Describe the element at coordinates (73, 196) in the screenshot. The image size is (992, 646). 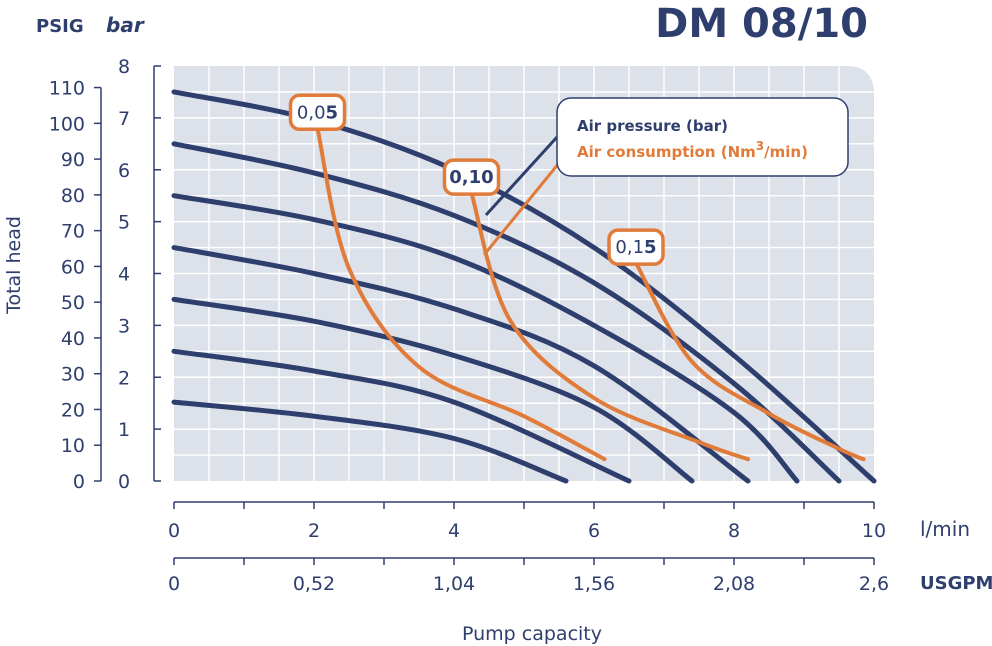
I see `psig-tick-label: 80` at that location.